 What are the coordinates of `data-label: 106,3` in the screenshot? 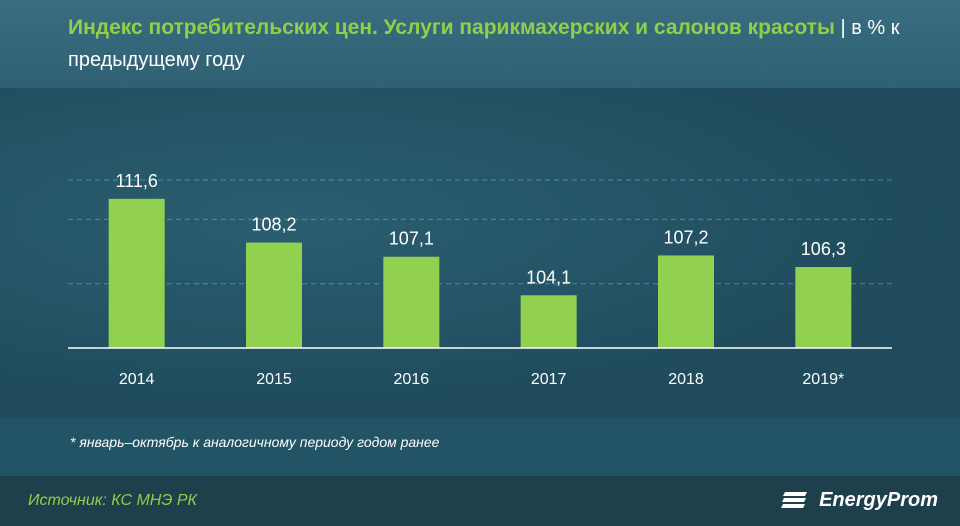 It's located at (823, 249).